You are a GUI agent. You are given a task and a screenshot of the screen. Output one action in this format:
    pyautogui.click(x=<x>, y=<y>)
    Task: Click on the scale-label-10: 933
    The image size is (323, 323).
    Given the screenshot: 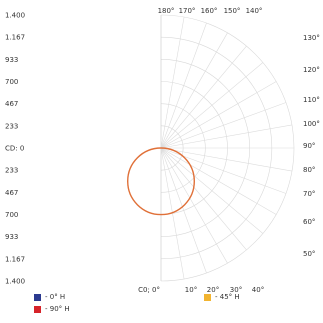 What is the action you would take?
    pyautogui.click(x=11, y=237)
    